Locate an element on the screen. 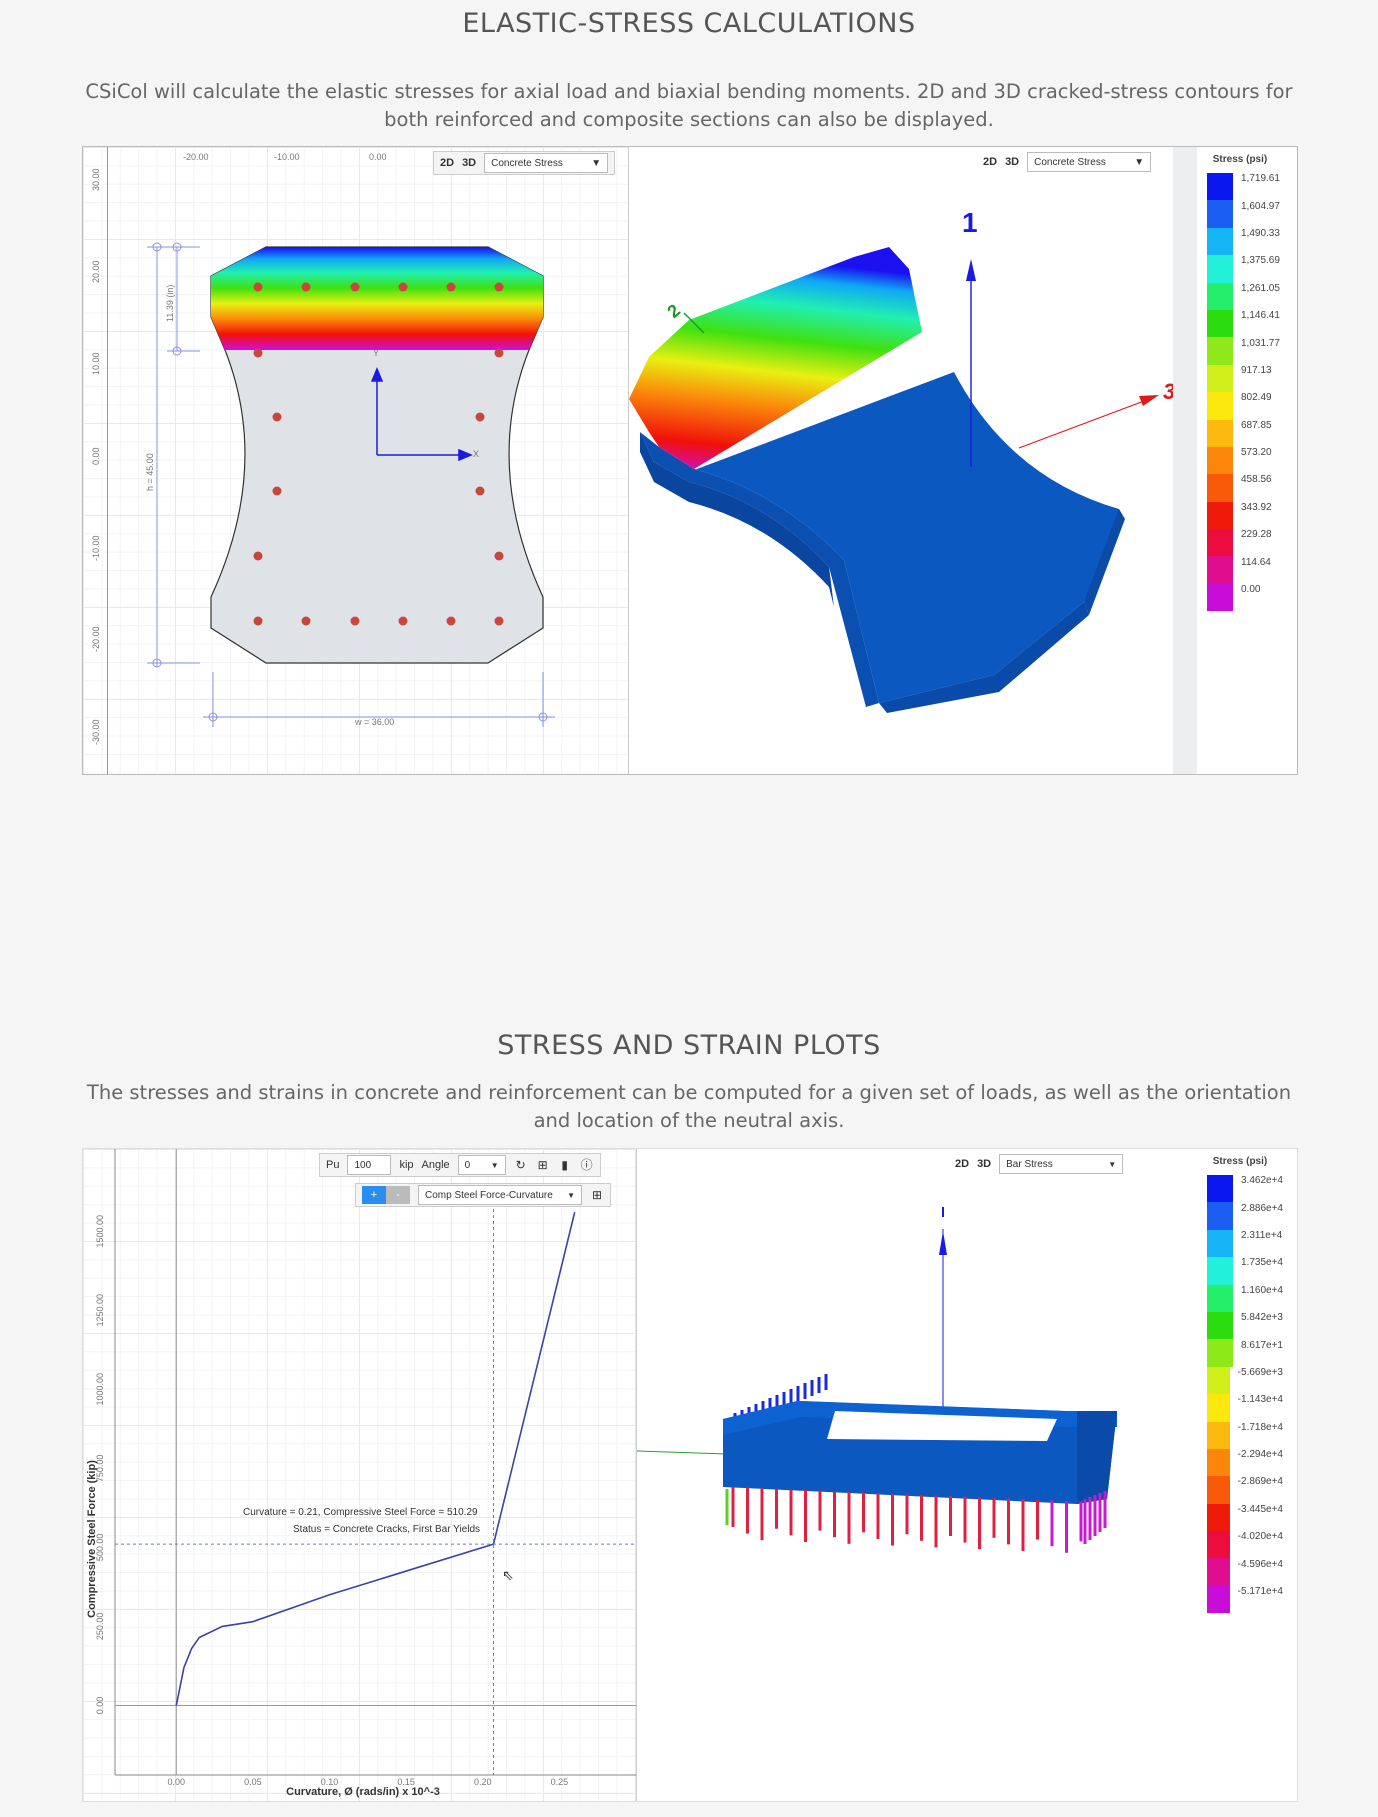 The width and height of the screenshot is (1378, 1817). y-tick-label: 1000.00 is located at coordinates (100, 1389).